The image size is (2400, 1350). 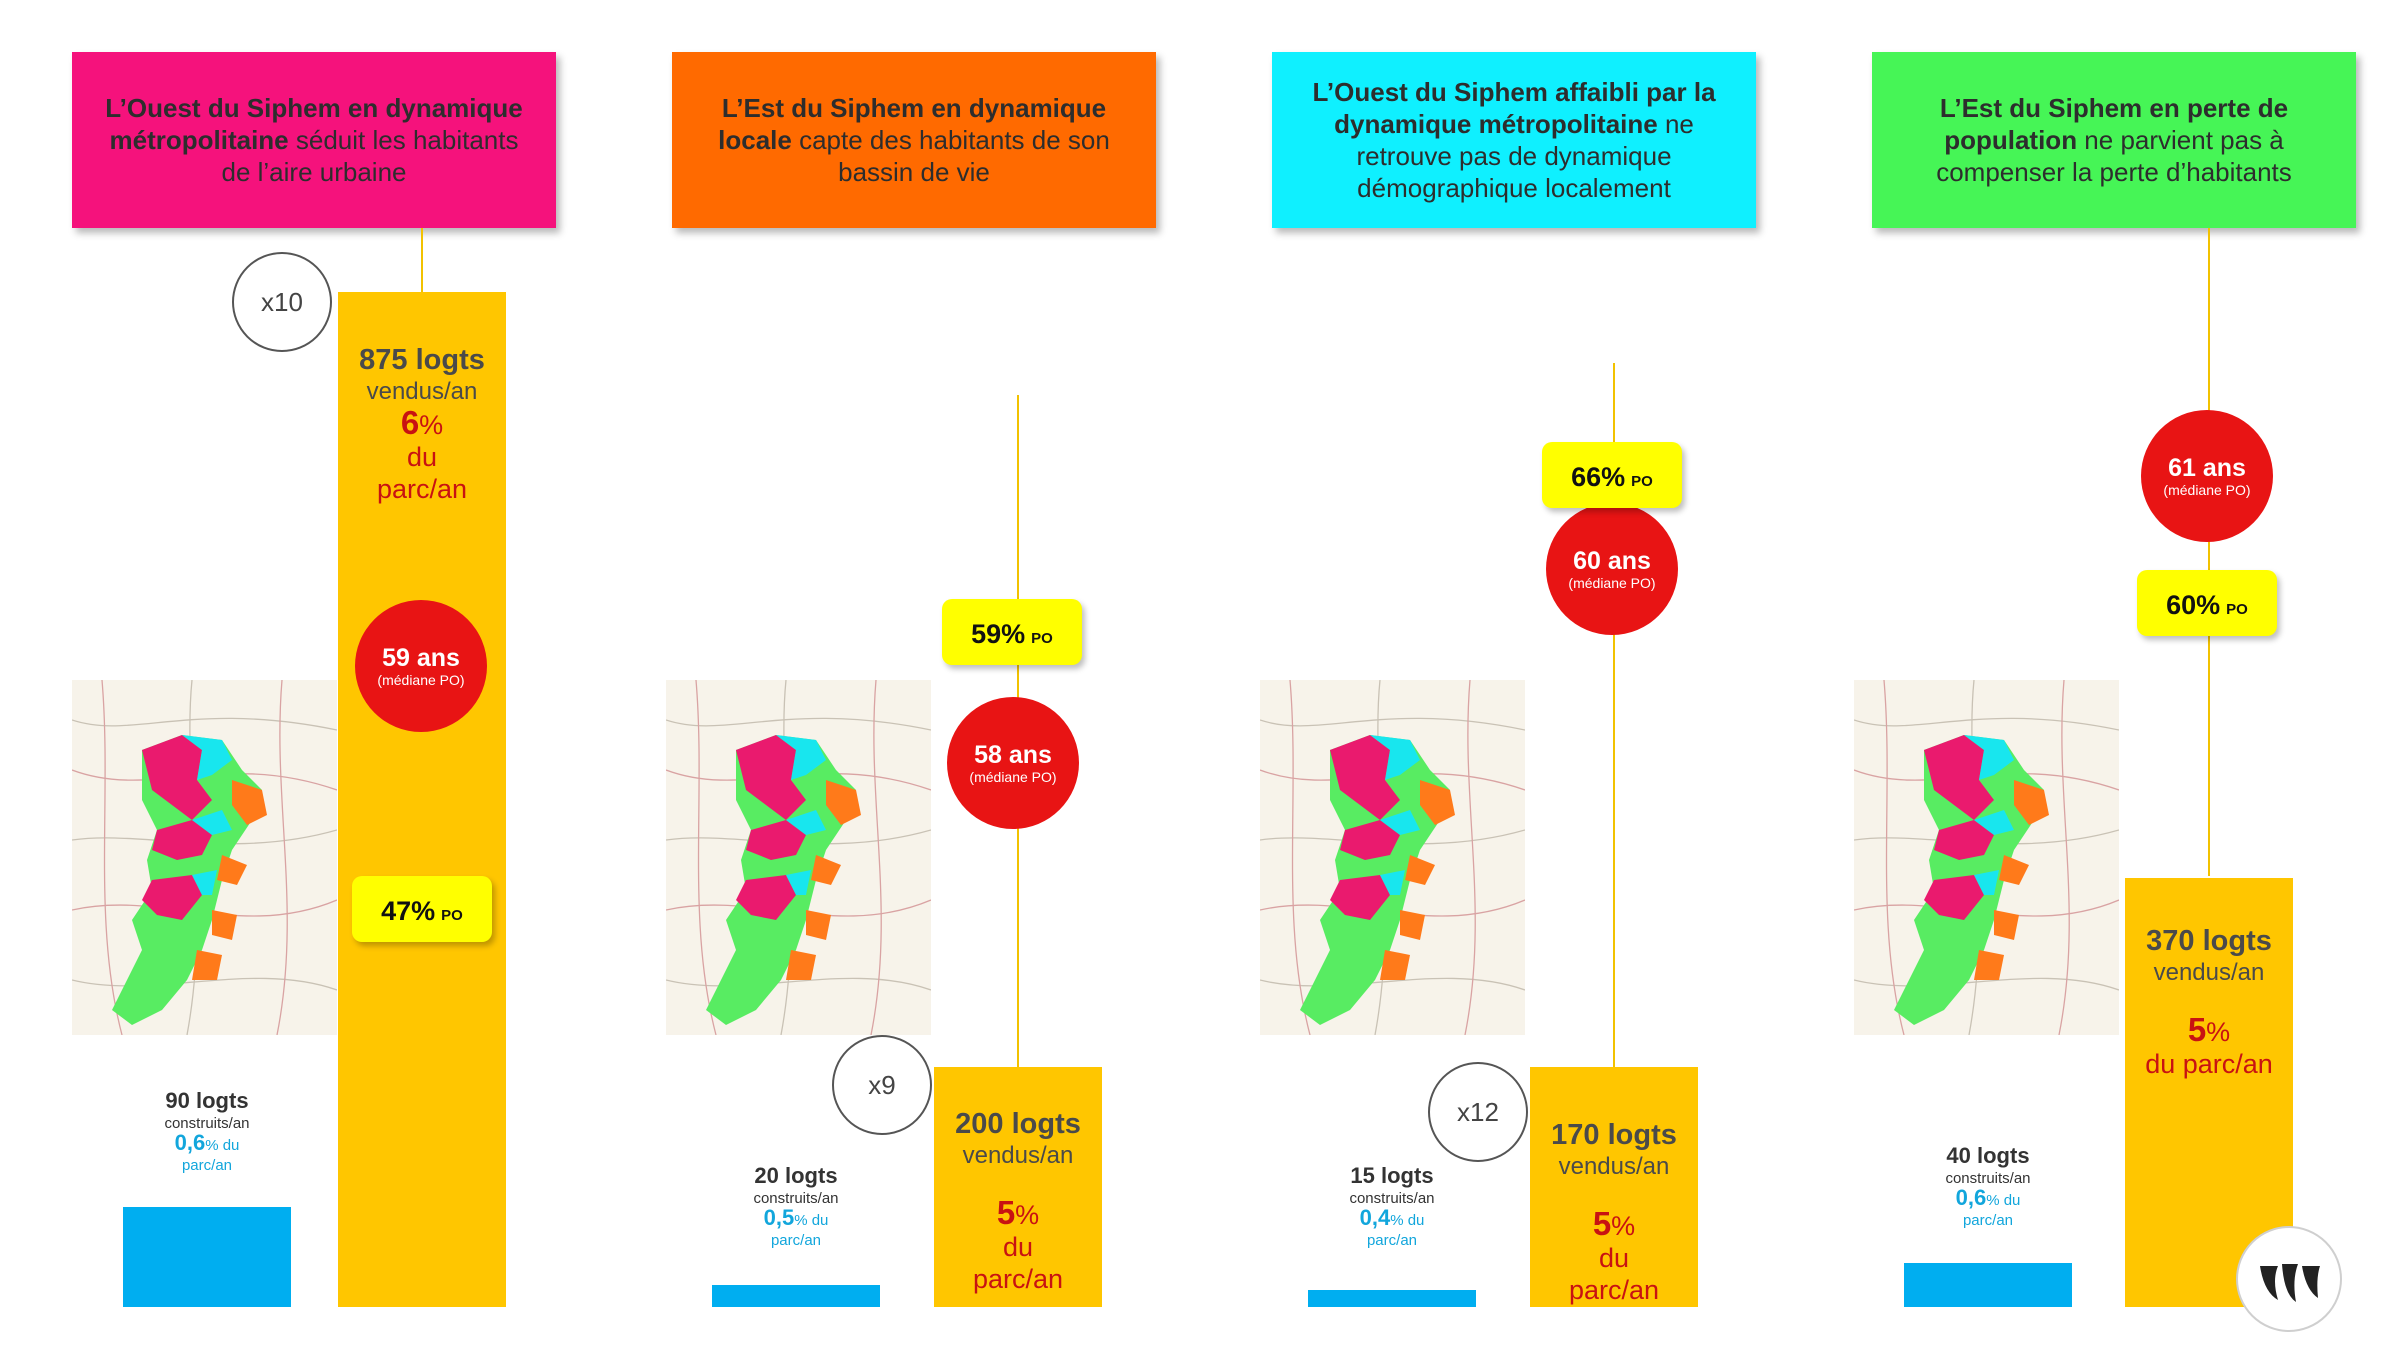 What do you see at coordinates (1988, 1155) in the screenshot?
I see `built-count: 40 logts` at bounding box center [1988, 1155].